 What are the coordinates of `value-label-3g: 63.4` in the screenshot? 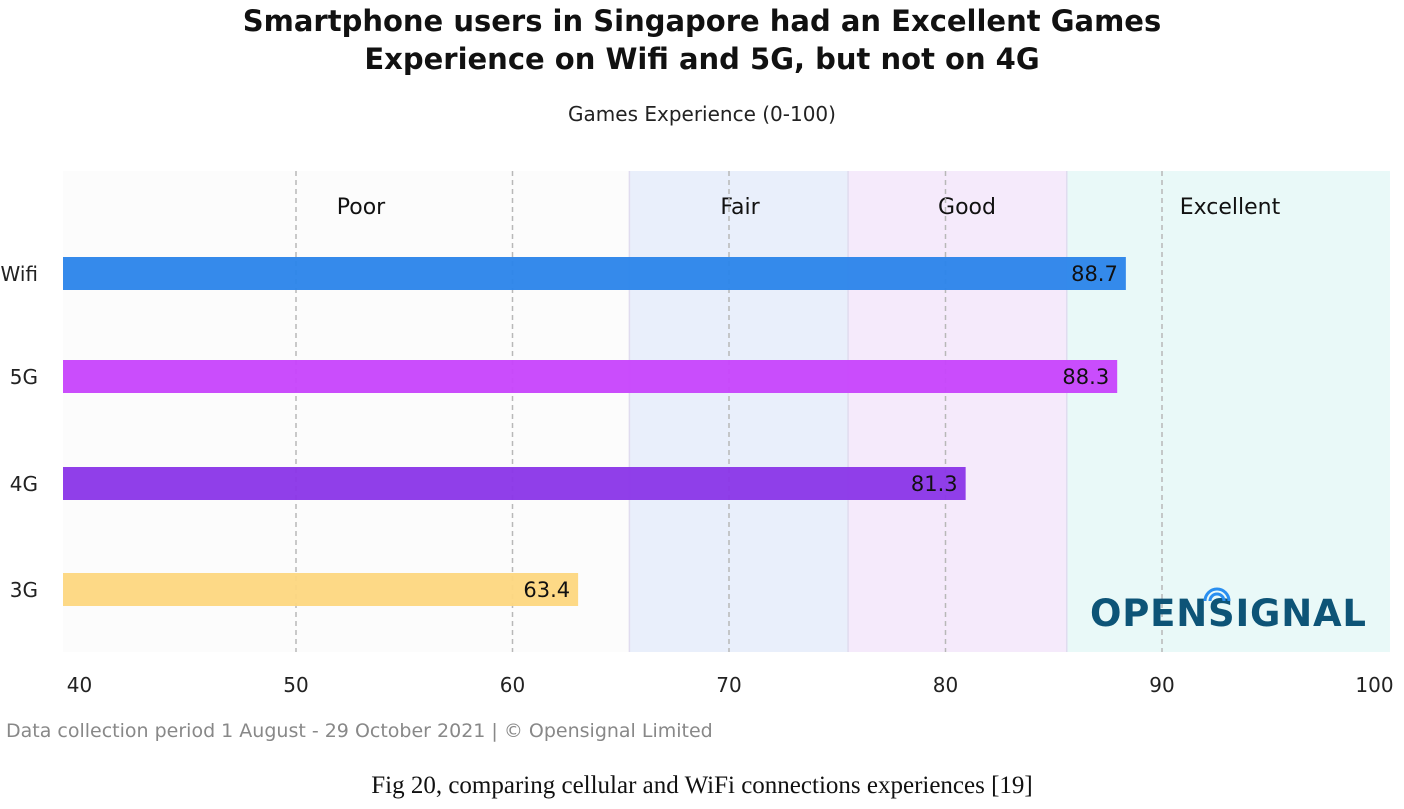 It's located at (546, 590).